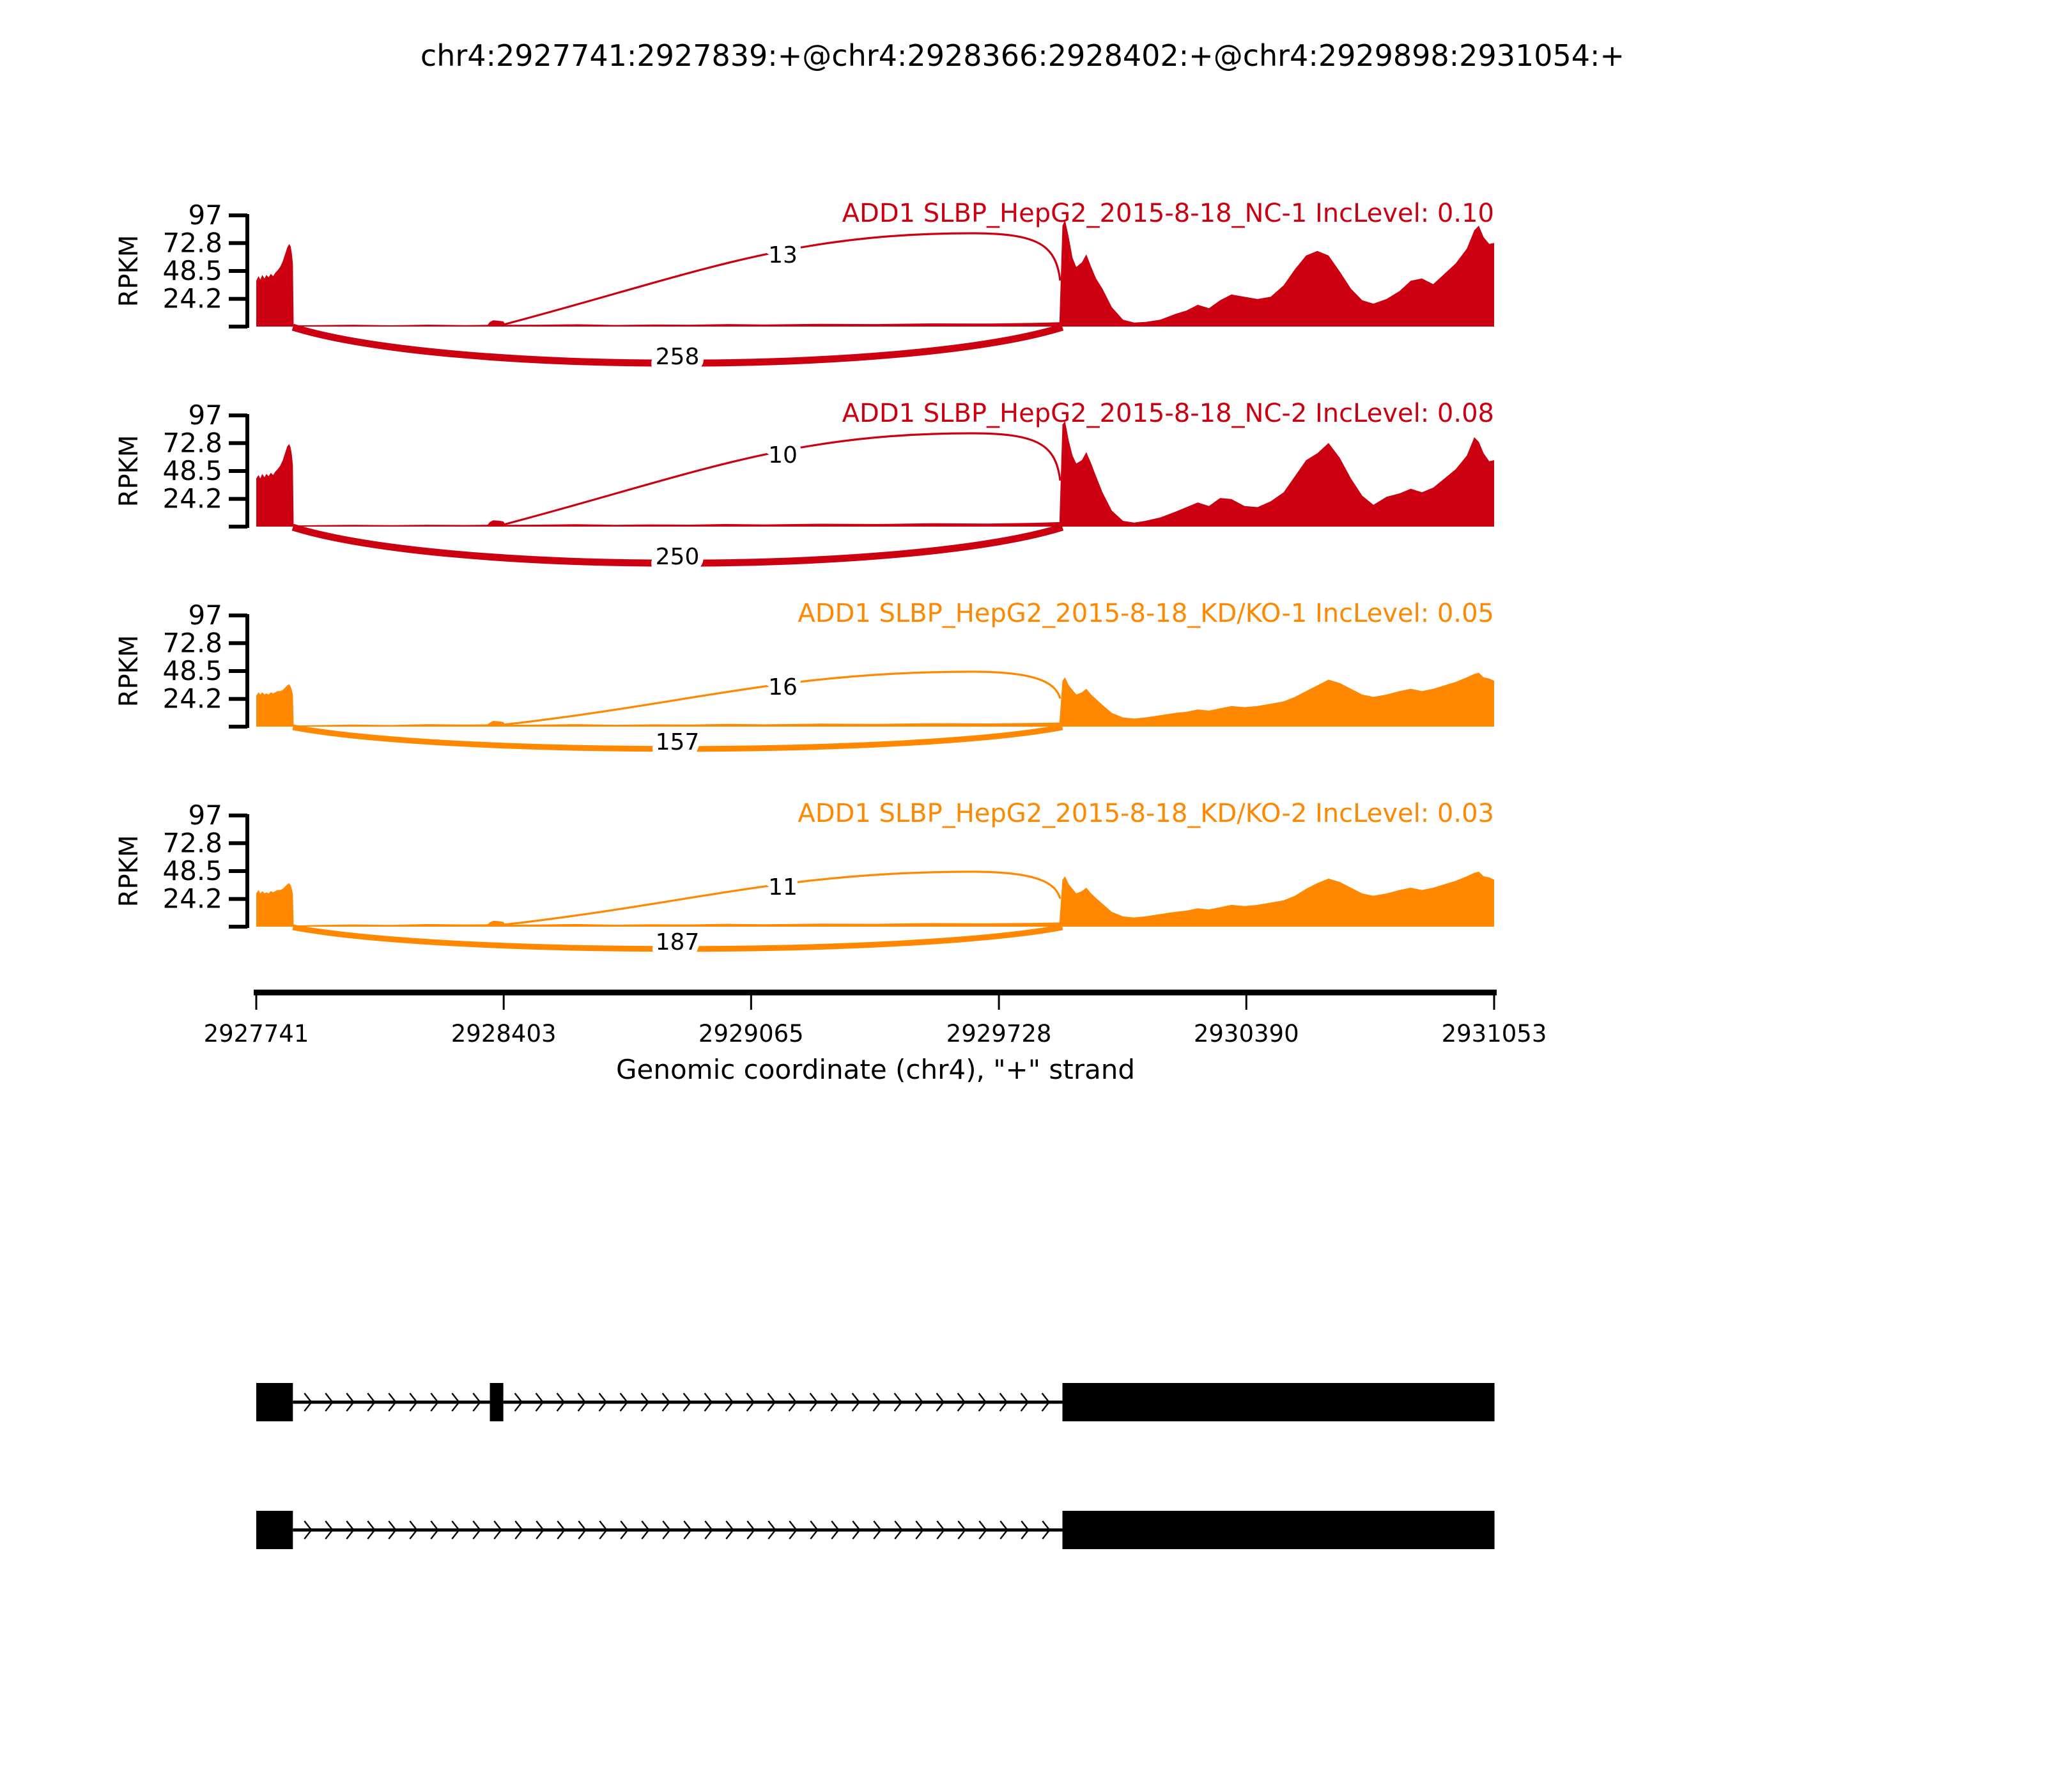 The width and height of the screenshot is (2045, 1792). Describe the element at coordinates (678, 942) in the screenshot. I see `skipping-junction-count: 187` at that location.